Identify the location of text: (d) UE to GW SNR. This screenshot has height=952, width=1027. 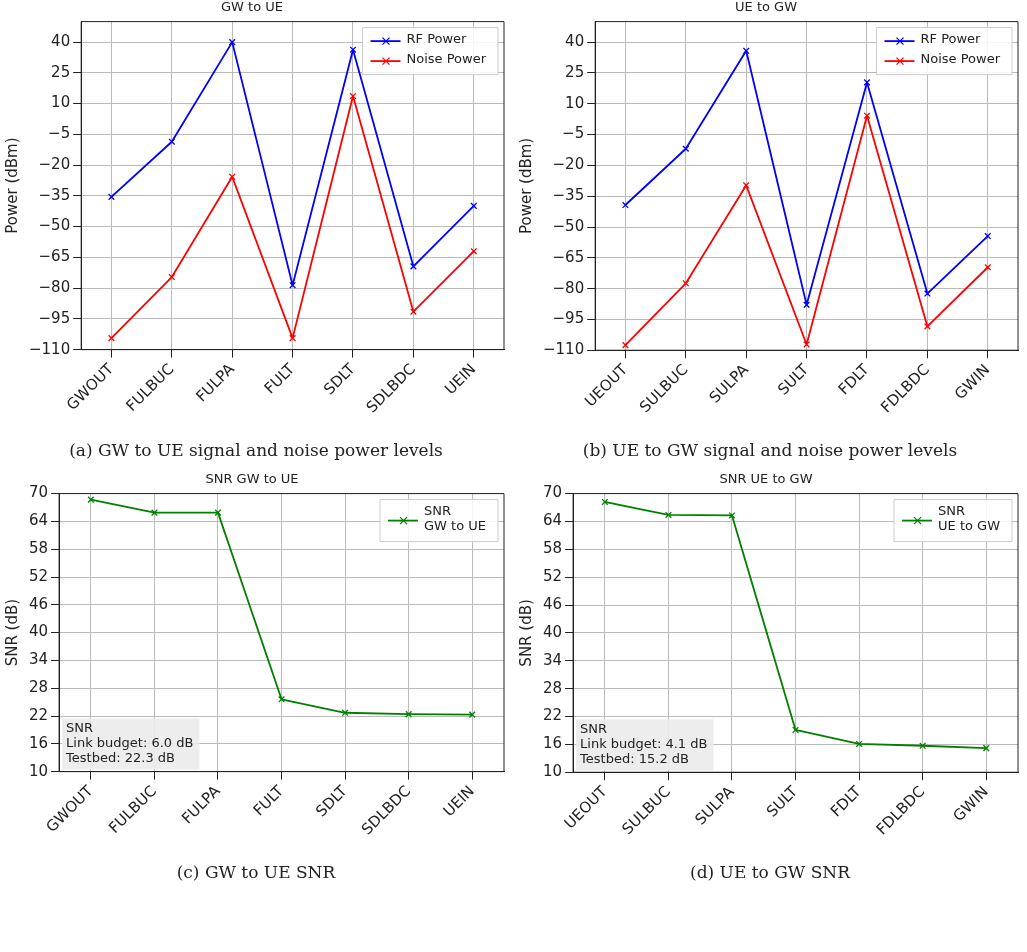
(770, 872).